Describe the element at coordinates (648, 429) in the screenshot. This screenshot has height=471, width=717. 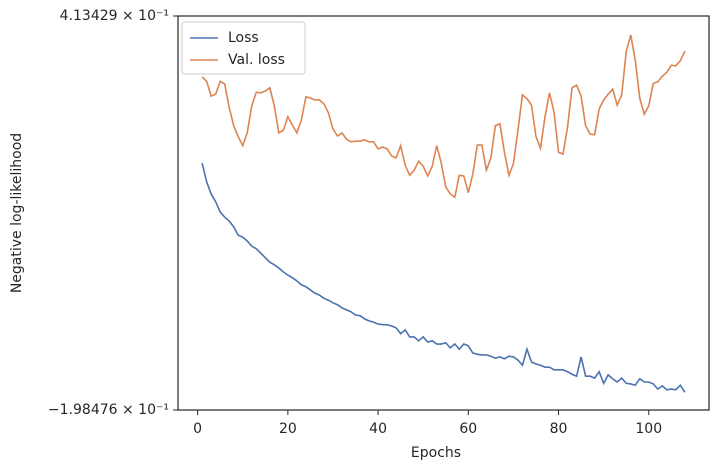
I see `x-tick-label: 100` at that location.